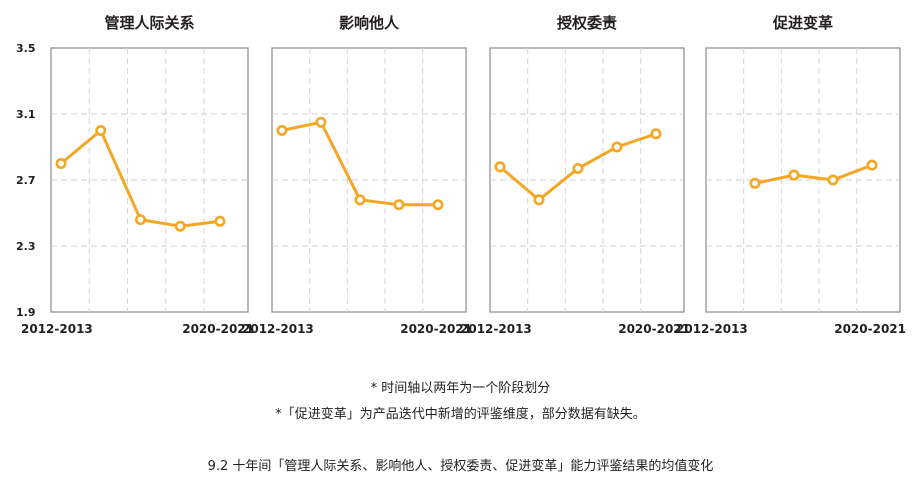 This screenshot has height=500, width=921. I want to click on y-tick-label: 1.9, so click(26, 312).